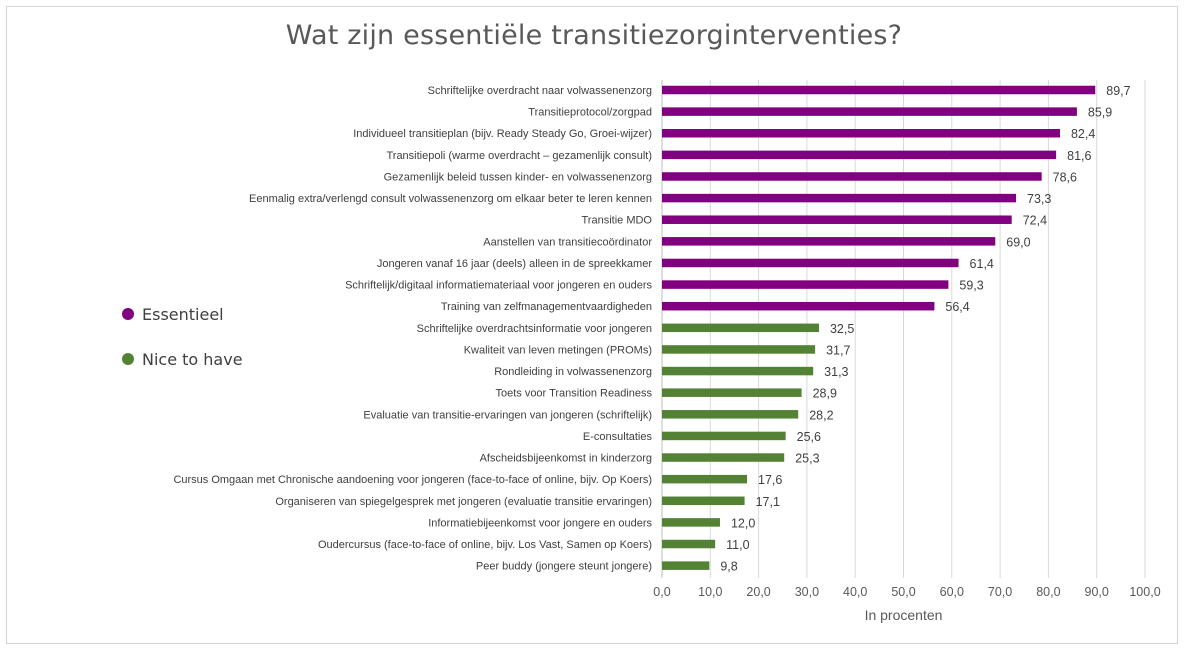 The height and width of the screenshot is (654, 1188). Describe the element at coordinates (903, 592) in the screenshot. I see `x-tick-label: 50,0` at that location.